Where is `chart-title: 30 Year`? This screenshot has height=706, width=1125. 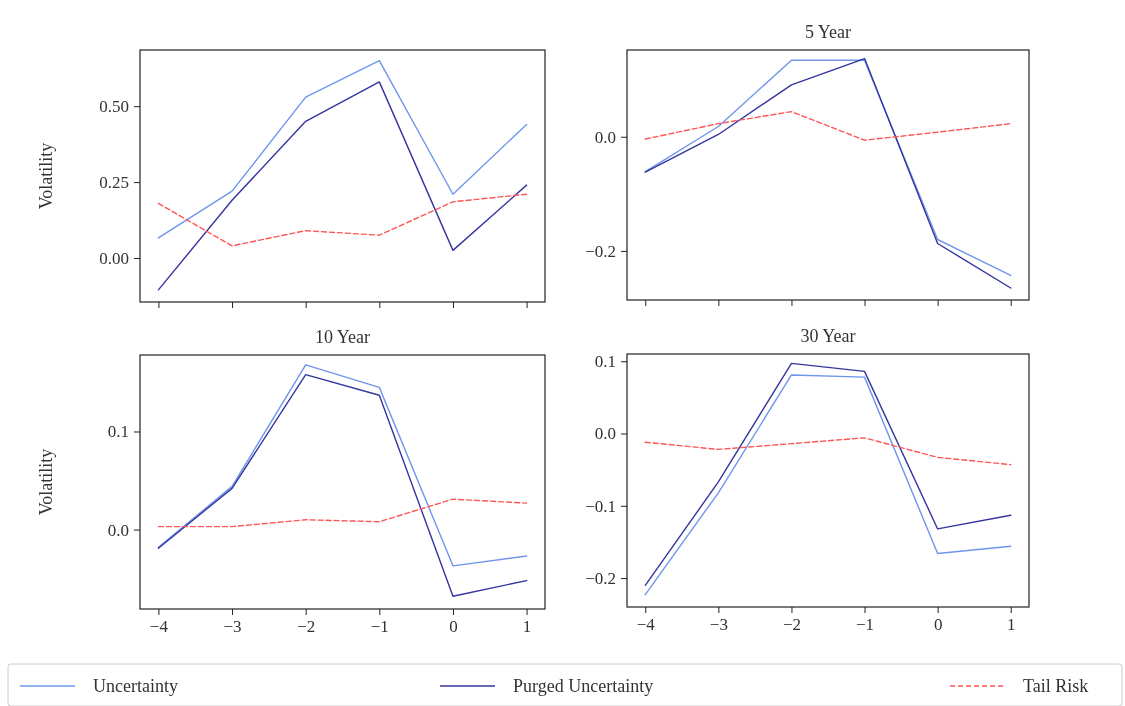
chart-title: 30 Year is located at coordinates (828, 336).